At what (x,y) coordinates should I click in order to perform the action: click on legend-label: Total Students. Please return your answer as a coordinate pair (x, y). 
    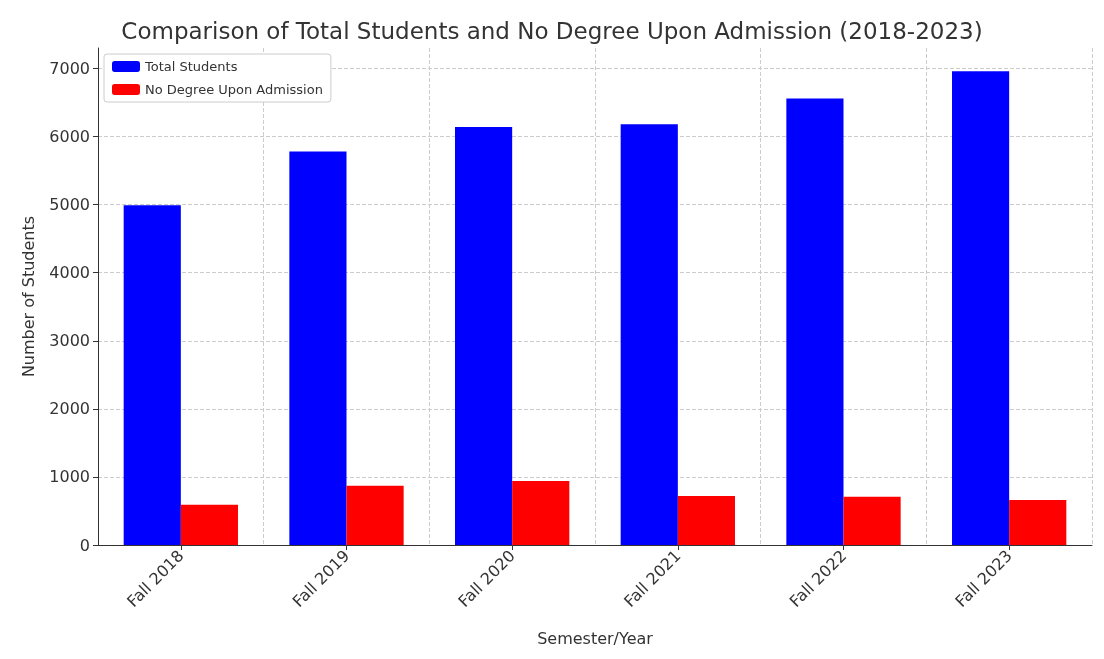
    Looking at the image, I should click on (191, 66).